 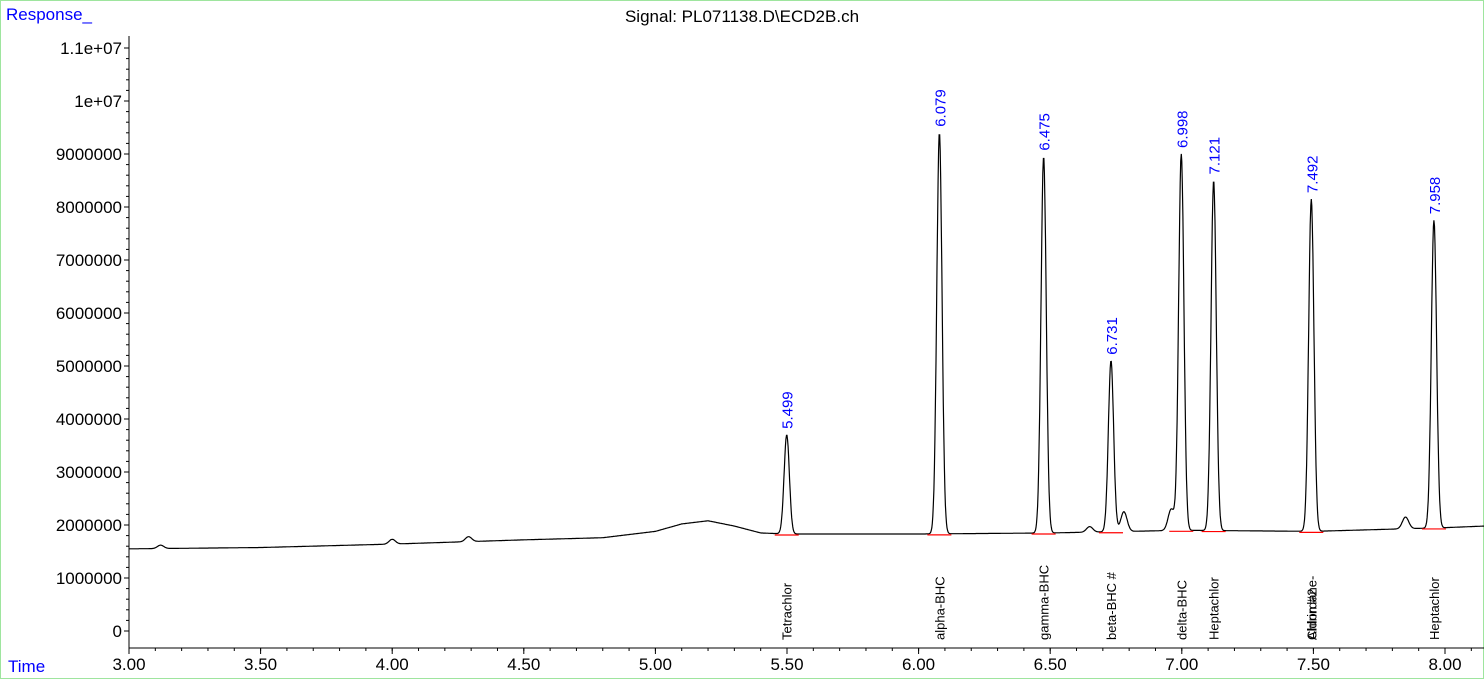 I want to click on y-tick-label: 8000000, so click(x=89, y=207).